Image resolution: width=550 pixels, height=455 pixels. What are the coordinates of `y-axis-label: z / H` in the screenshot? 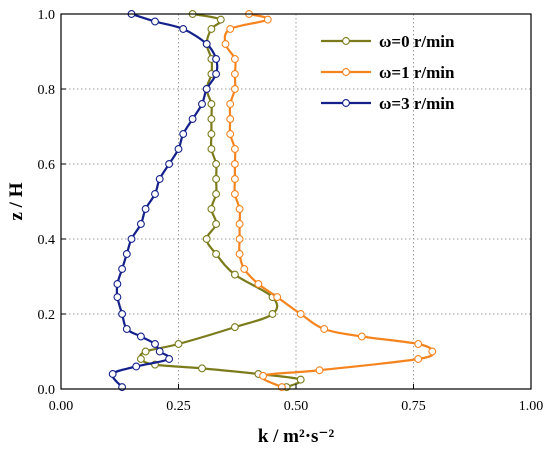 It's located at (16, 201).